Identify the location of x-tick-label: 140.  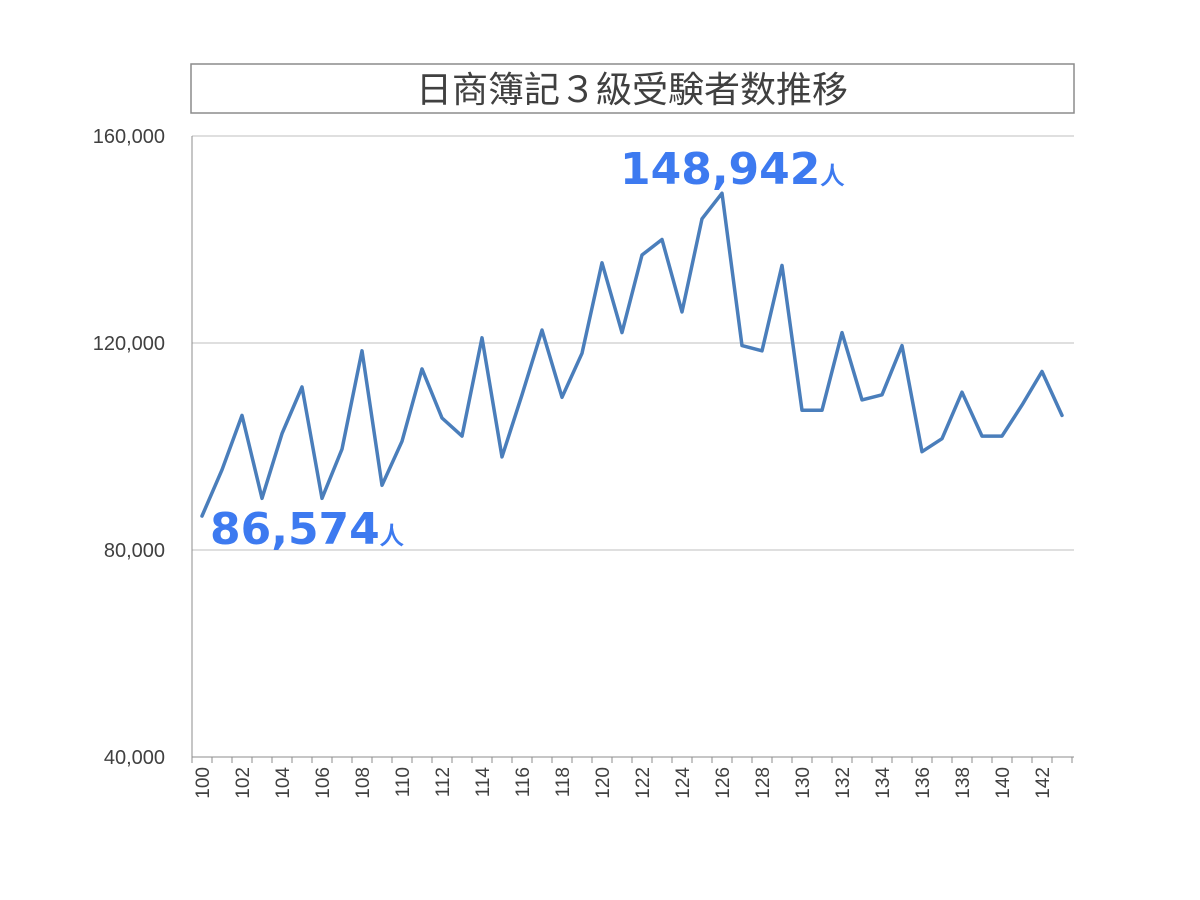
(1003, 783).